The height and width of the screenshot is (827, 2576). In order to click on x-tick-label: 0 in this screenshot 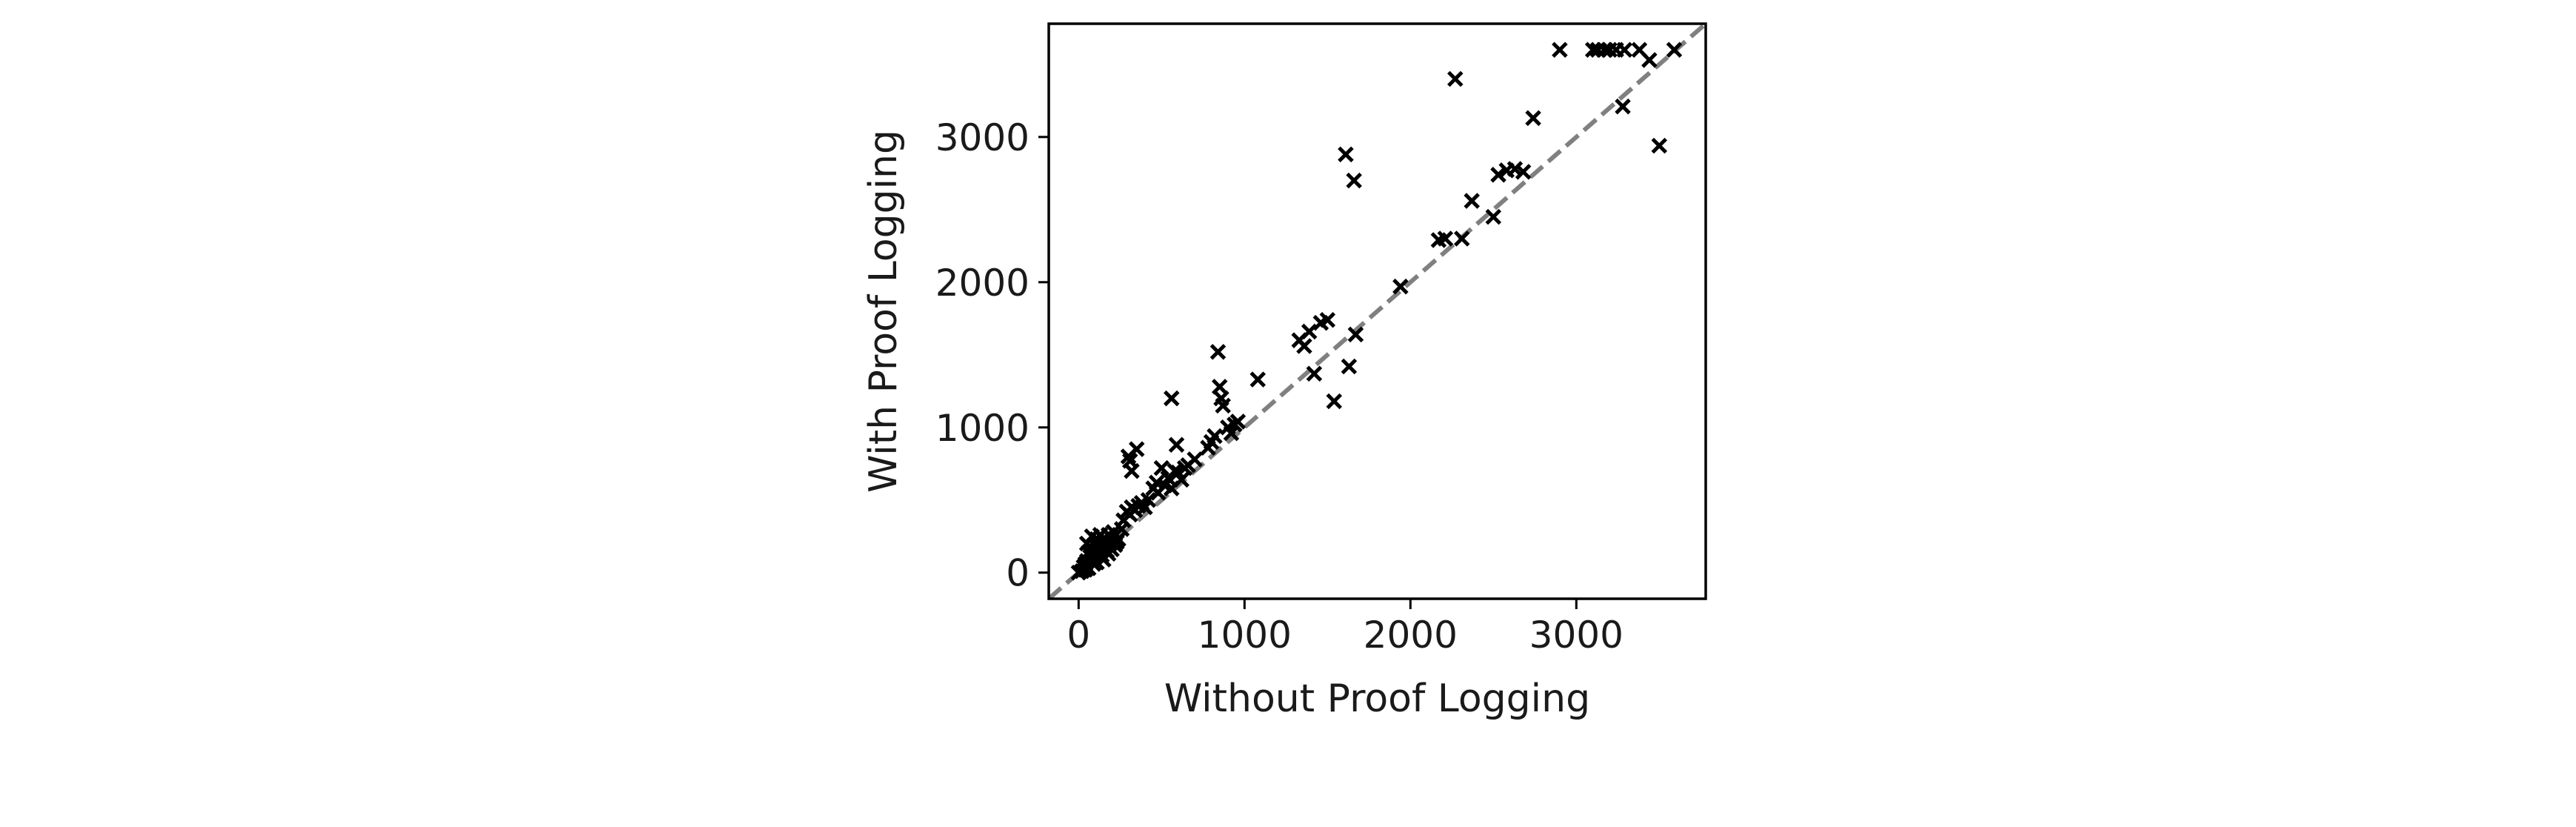, I will do `click(1078, 635)`.